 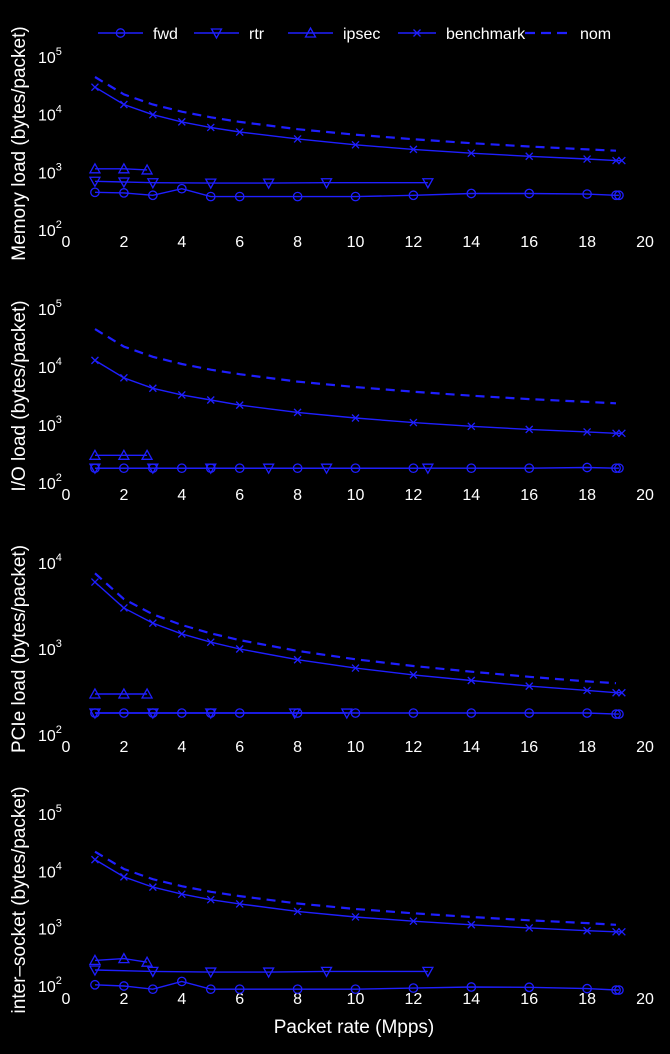 I want to click on legend-marker-ipsec, so click(x=310, y=32).